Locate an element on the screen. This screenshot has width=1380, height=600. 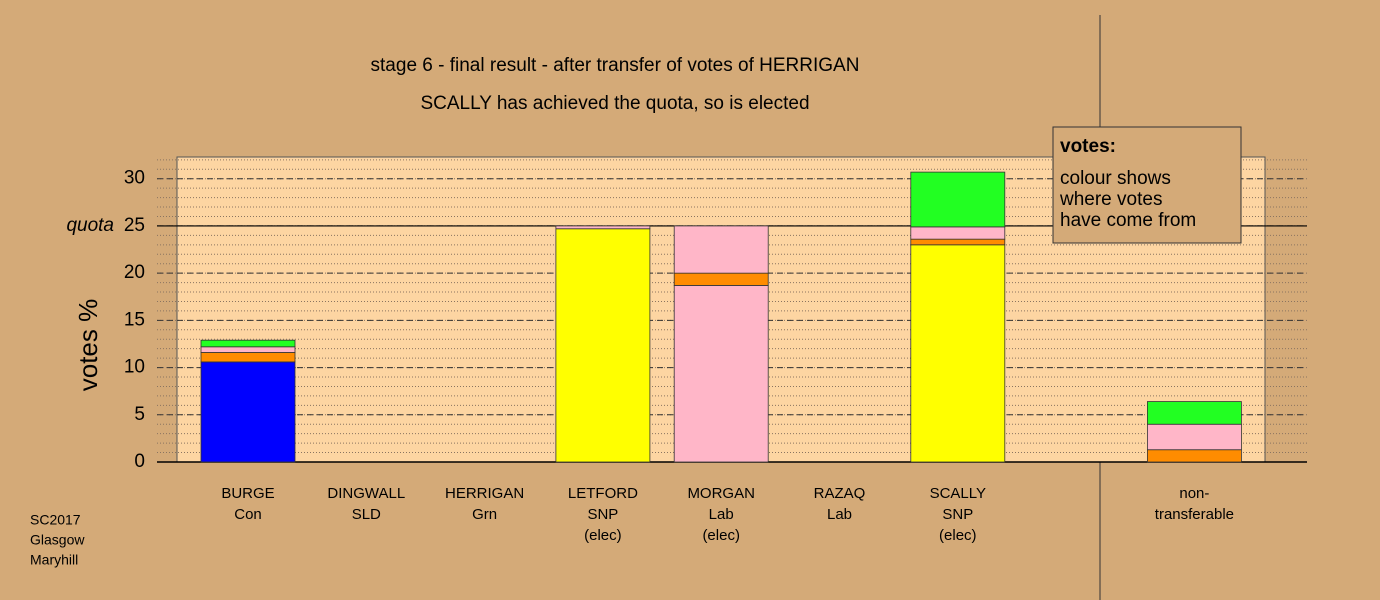
x-tick-label: LETFORD is located at coordinates (603, 493).